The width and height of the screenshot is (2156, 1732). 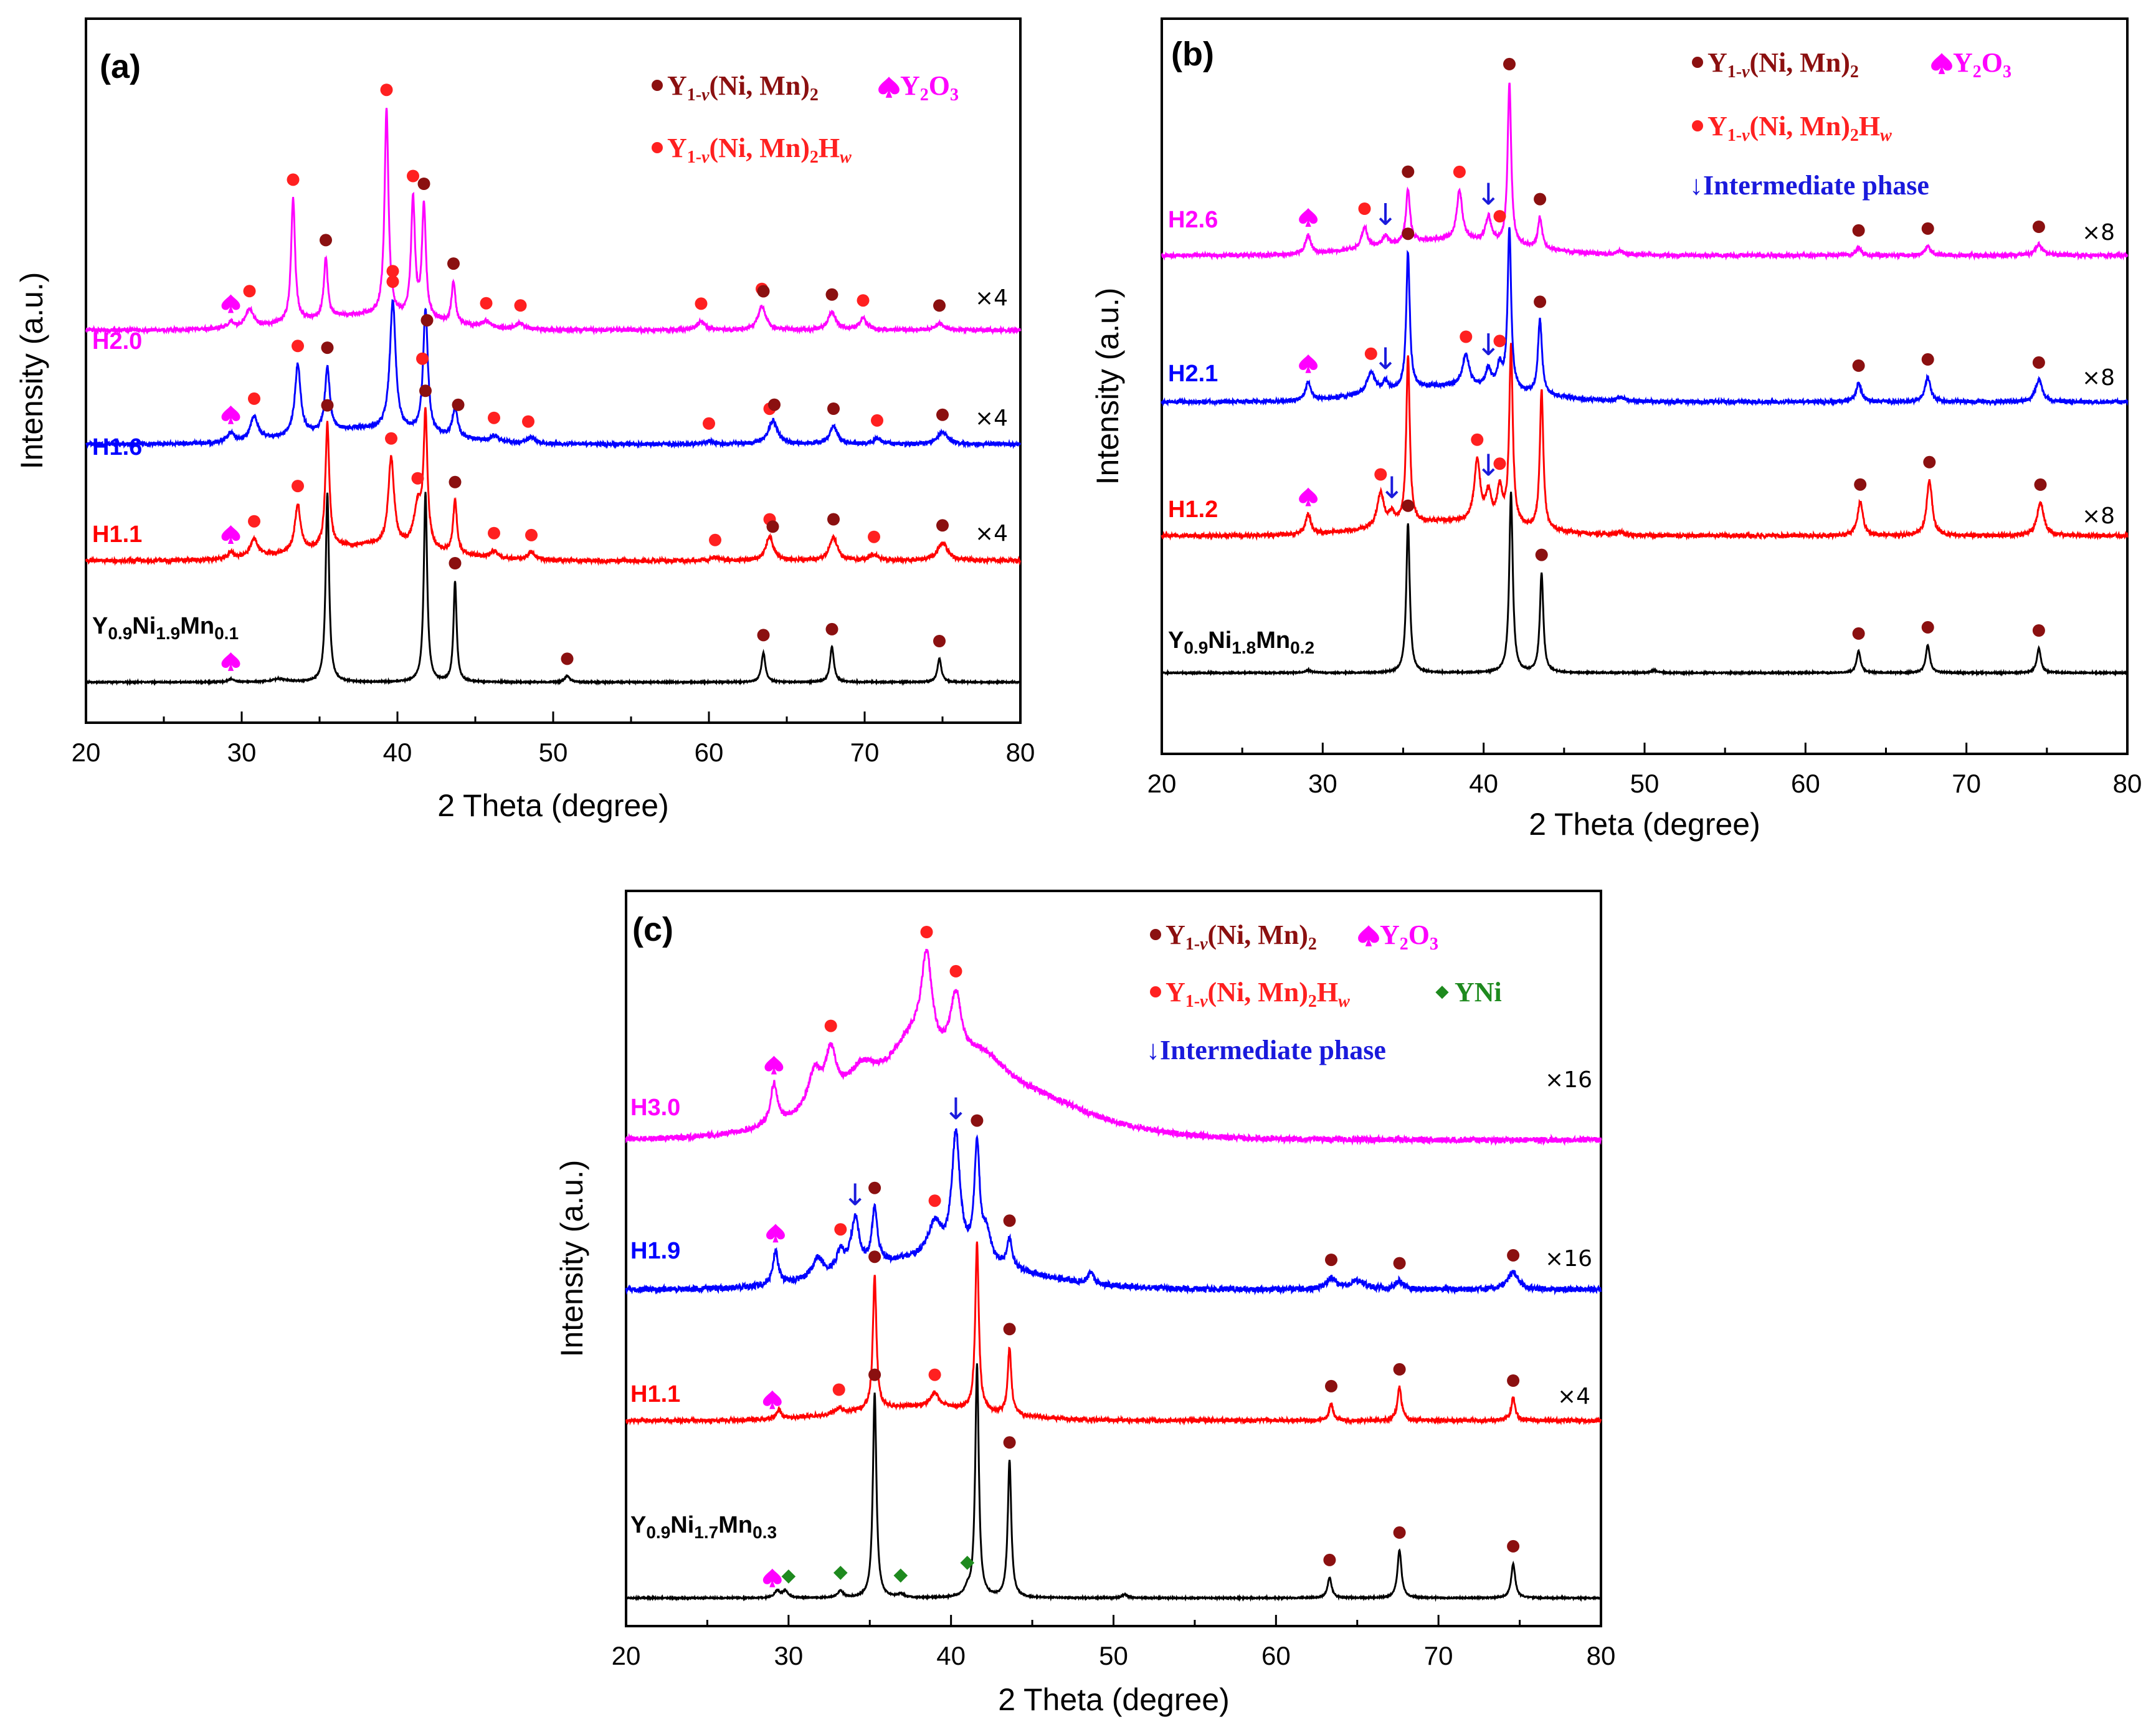 I want to click on sample-label-y0.9ni1.7mn0.3: Y0.9Ni1.7Mn0.3, so click(x=703, y=1527).